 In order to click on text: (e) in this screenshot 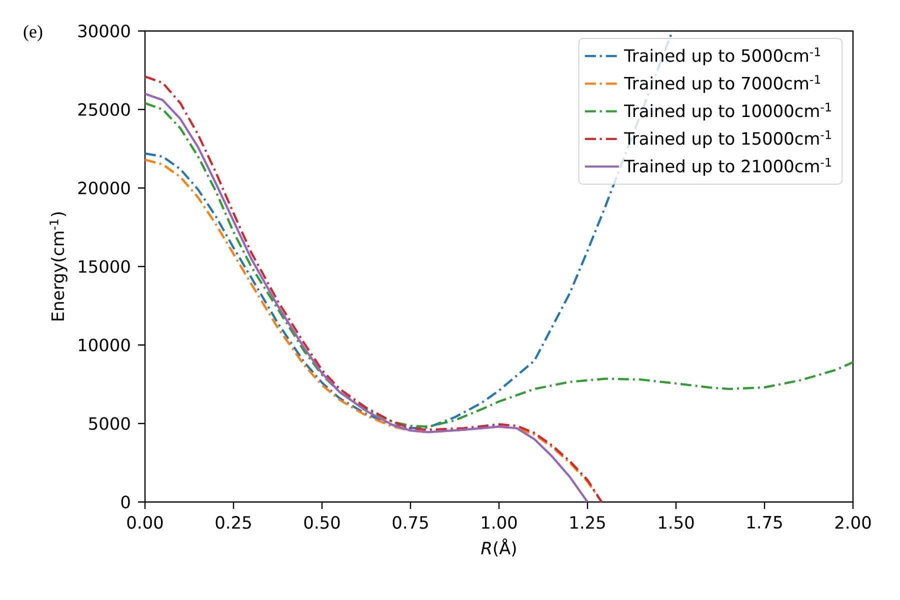, I will do `click(33, 33)`.